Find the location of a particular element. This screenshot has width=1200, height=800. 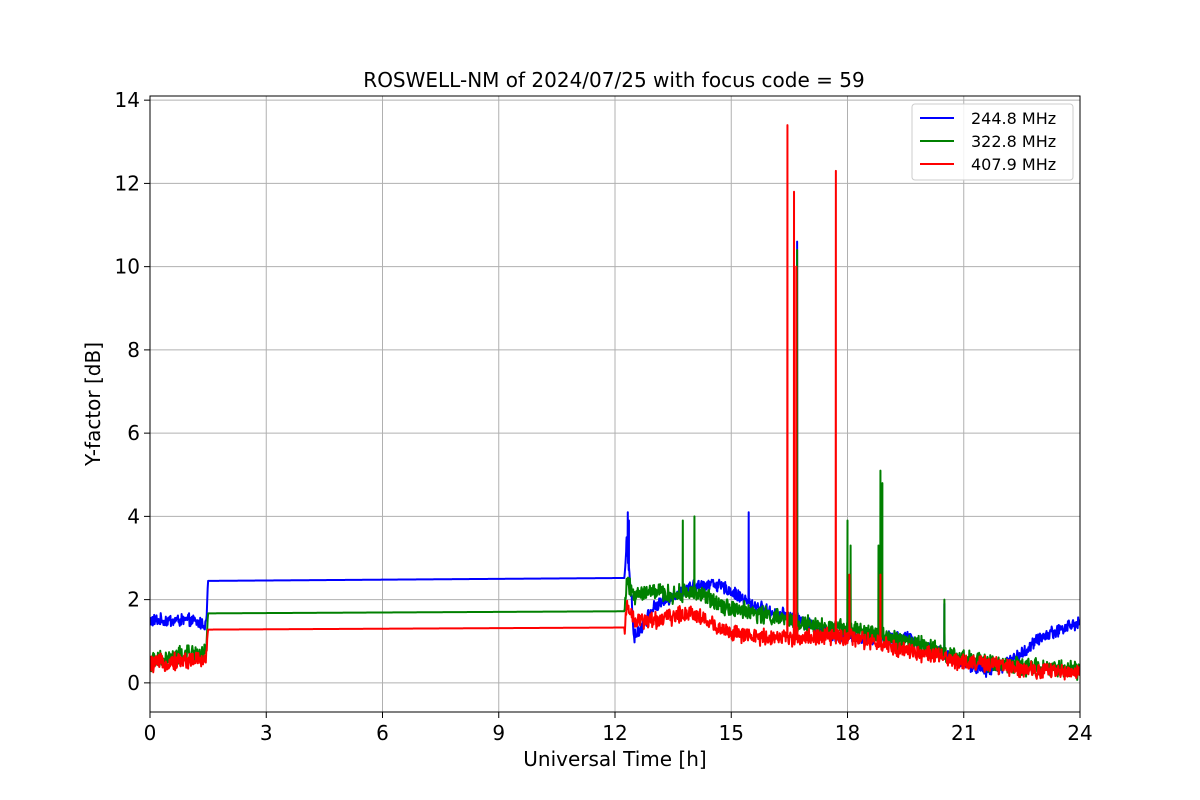

y-tick-label: 8 is located at coordinates (133, 350).